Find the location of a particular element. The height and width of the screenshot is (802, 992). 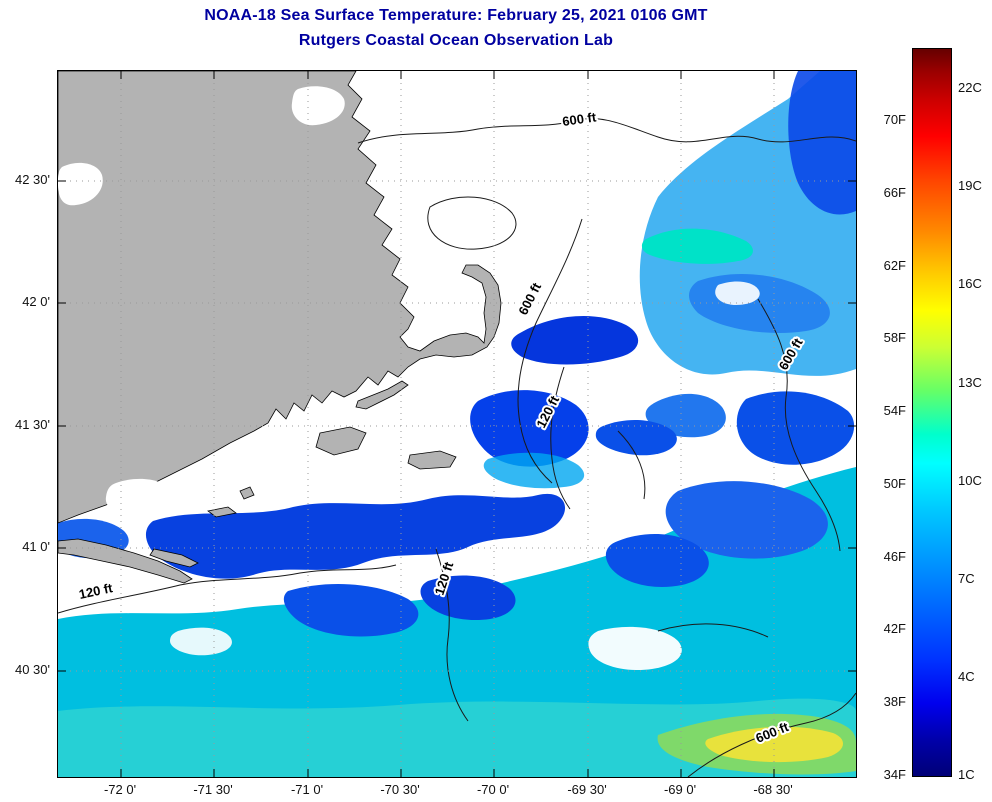

block-island is located at coordinates (247, 493).